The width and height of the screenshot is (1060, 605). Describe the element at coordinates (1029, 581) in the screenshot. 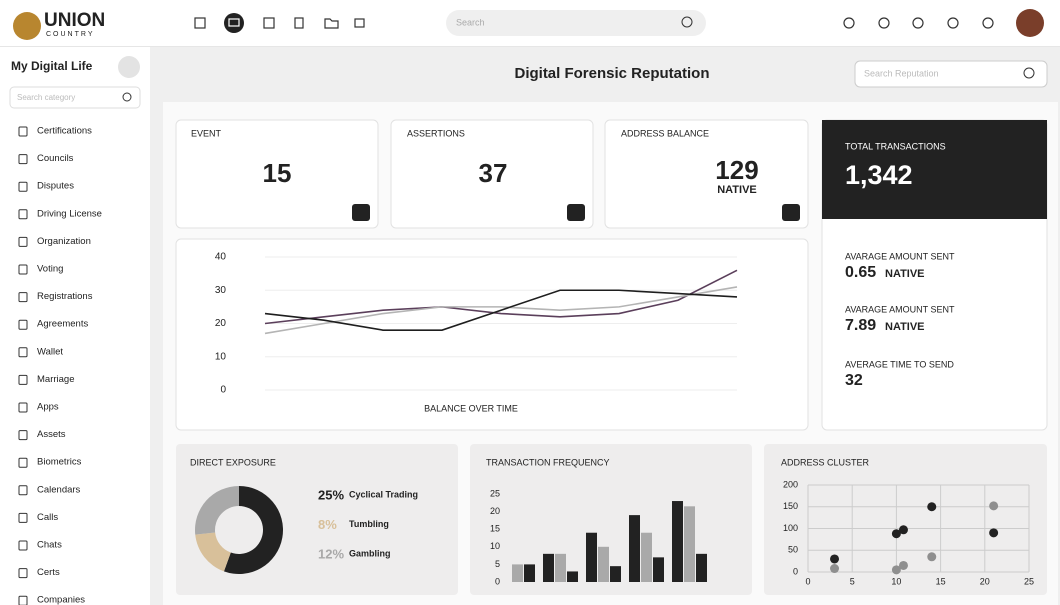

I see `x-tick-label: 25` at that location.